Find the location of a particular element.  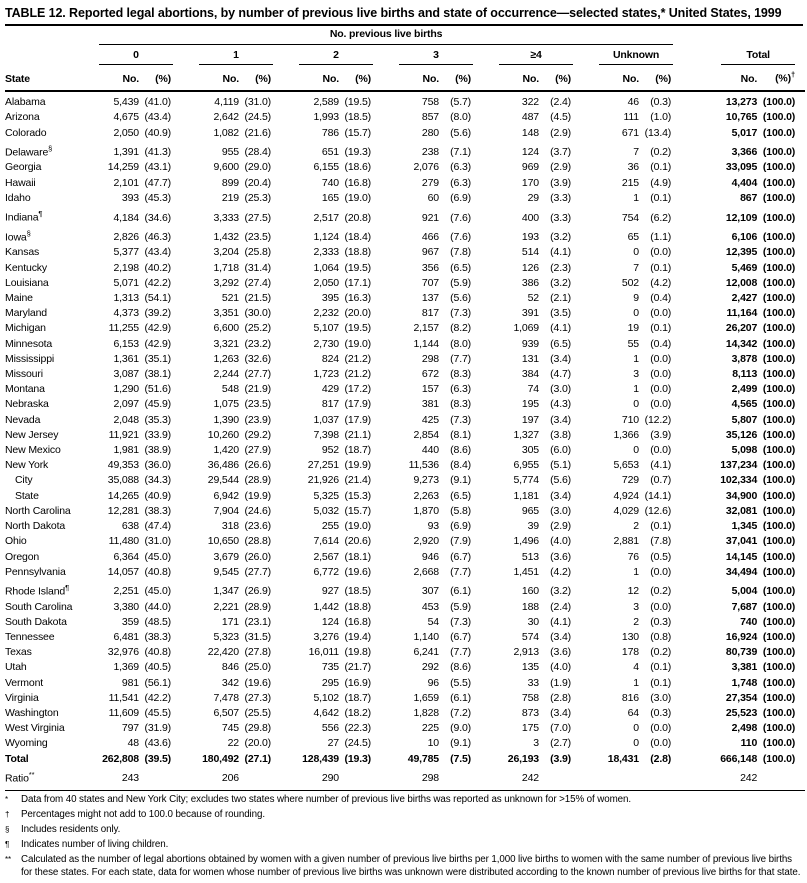

state-label: New Jersey is located at coordinates (32, 434).